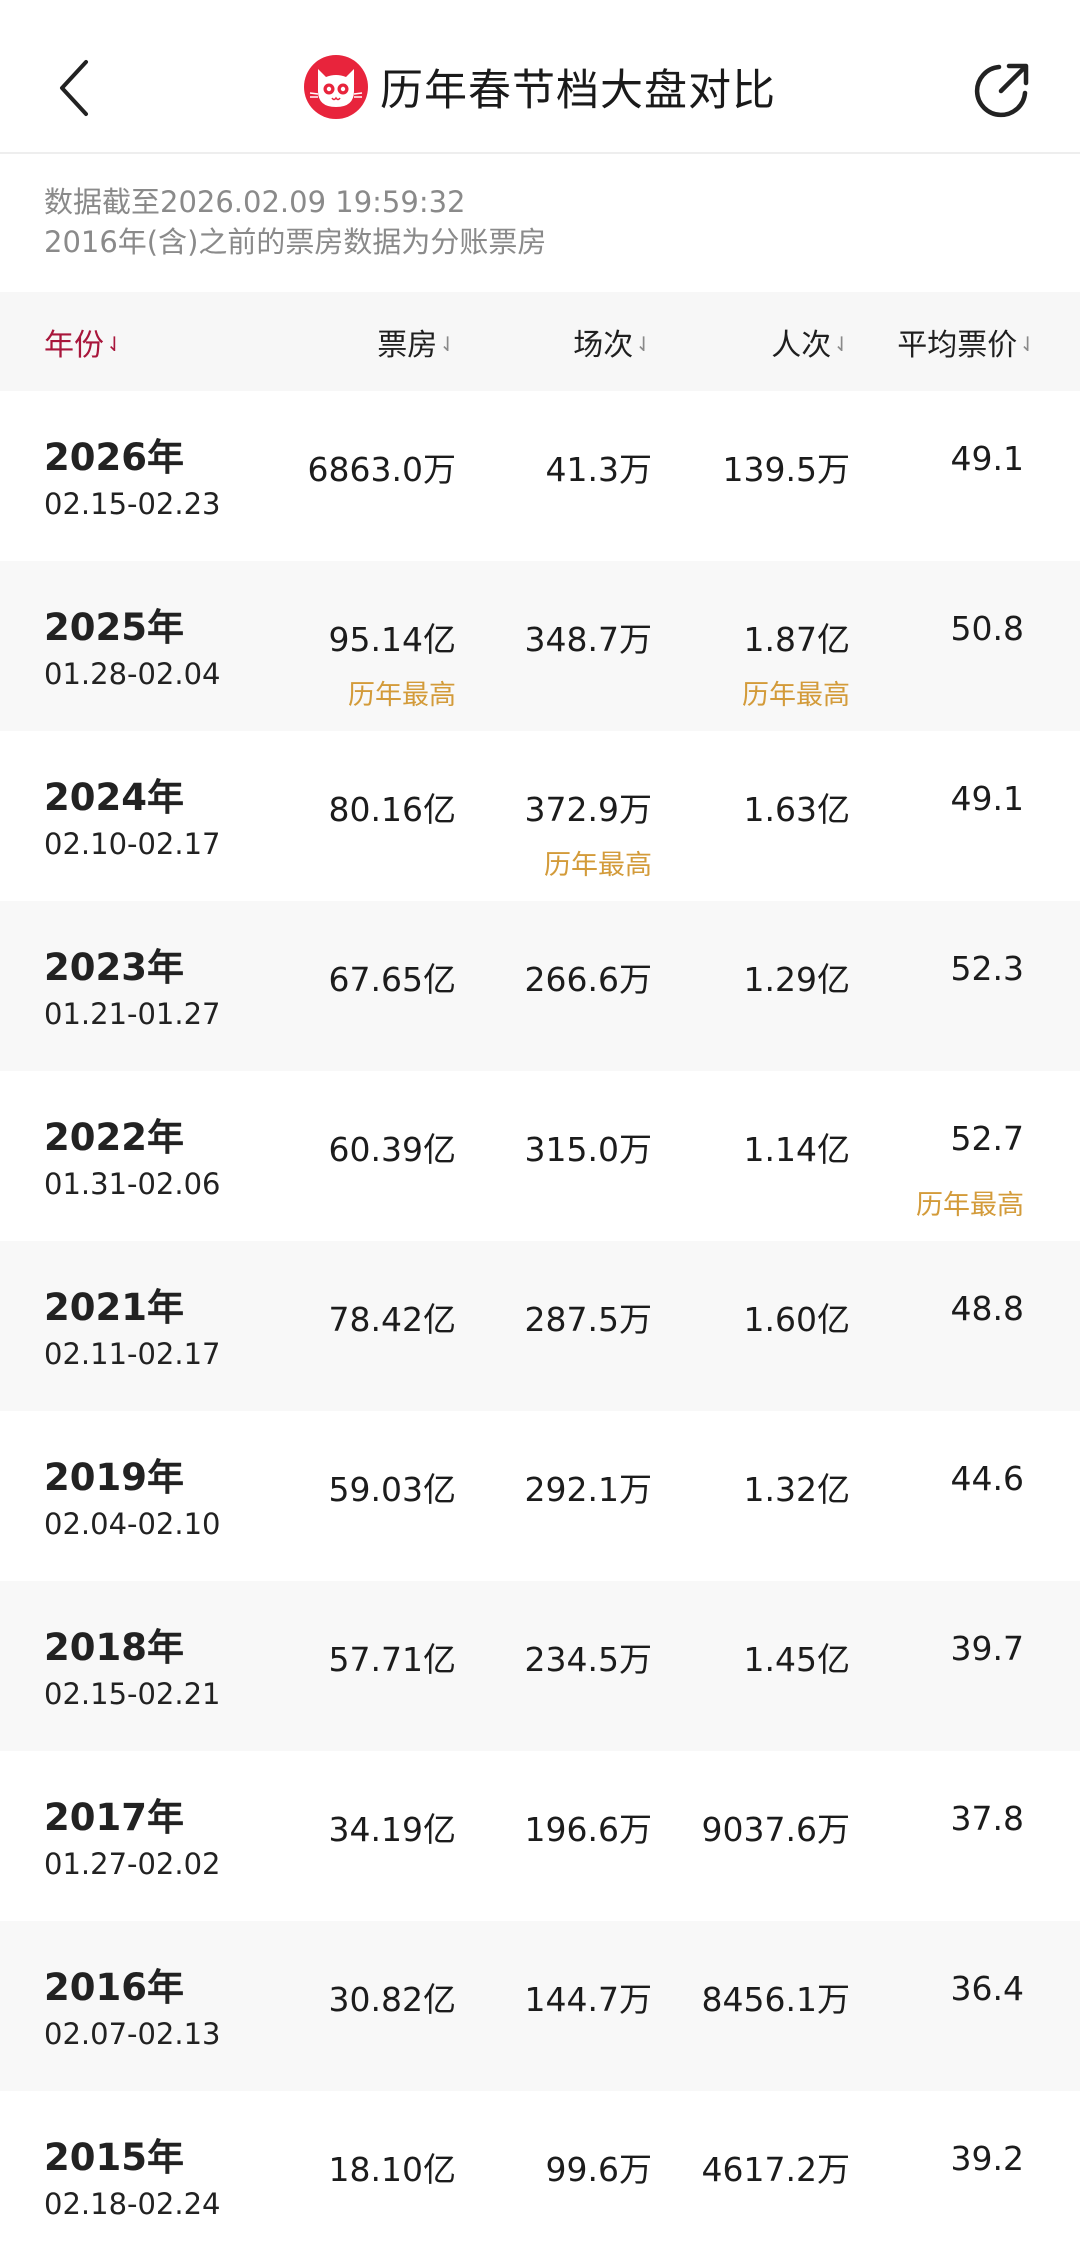 This screenshot has height=2253, width=1080. I want to click on date-range: 02.18-02.24, so click(132, 2204).